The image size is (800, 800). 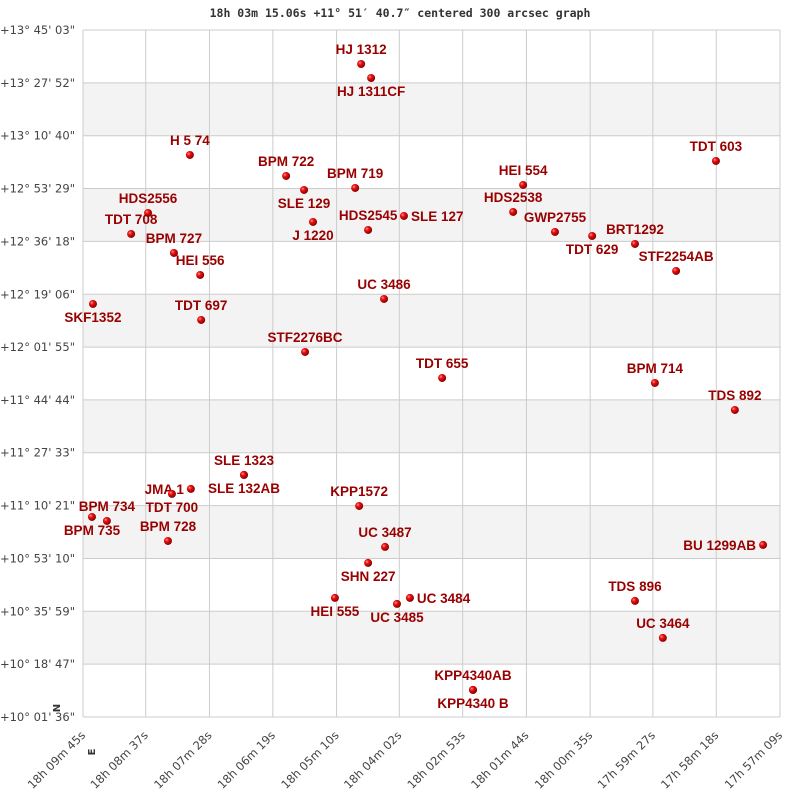 I want to click on star-point: HJ 1312, so click(x=361, y=55).